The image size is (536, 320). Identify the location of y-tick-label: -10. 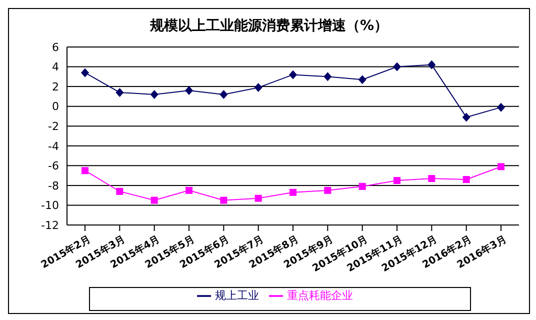
(50, 205).